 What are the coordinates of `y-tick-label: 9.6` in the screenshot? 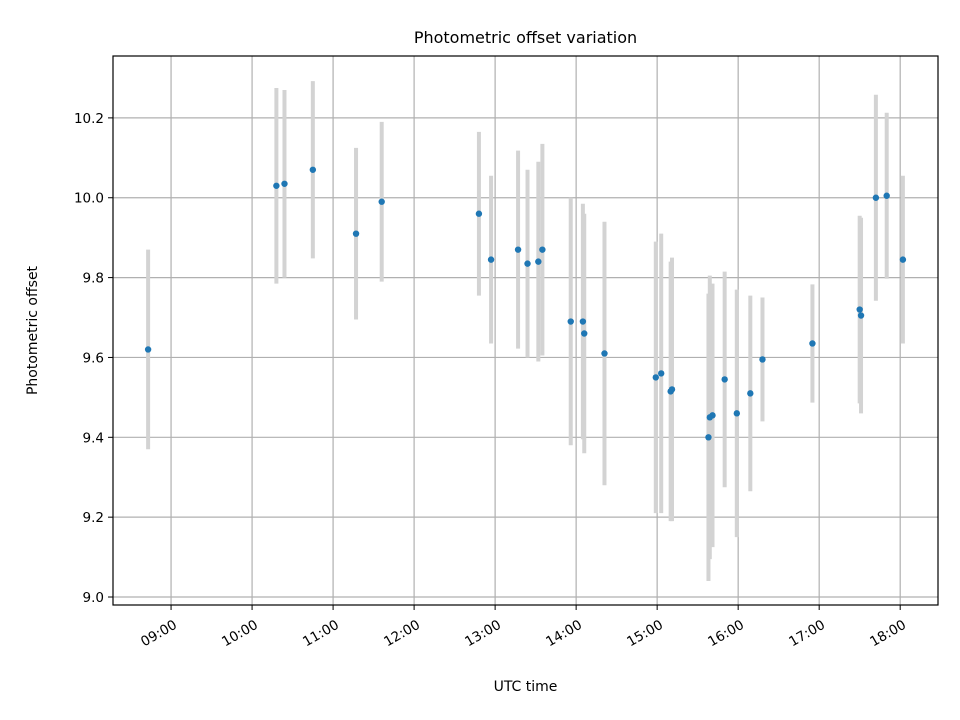 It's located at (93, 358).